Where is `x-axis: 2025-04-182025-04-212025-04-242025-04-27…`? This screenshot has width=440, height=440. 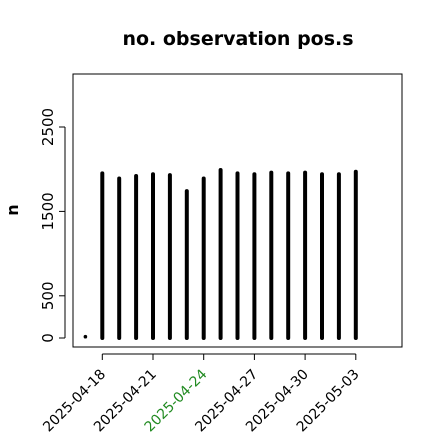 x-axis: 2025-04-182025-04-212025-04-242025-04-27… is located at coordinates (201, 394).